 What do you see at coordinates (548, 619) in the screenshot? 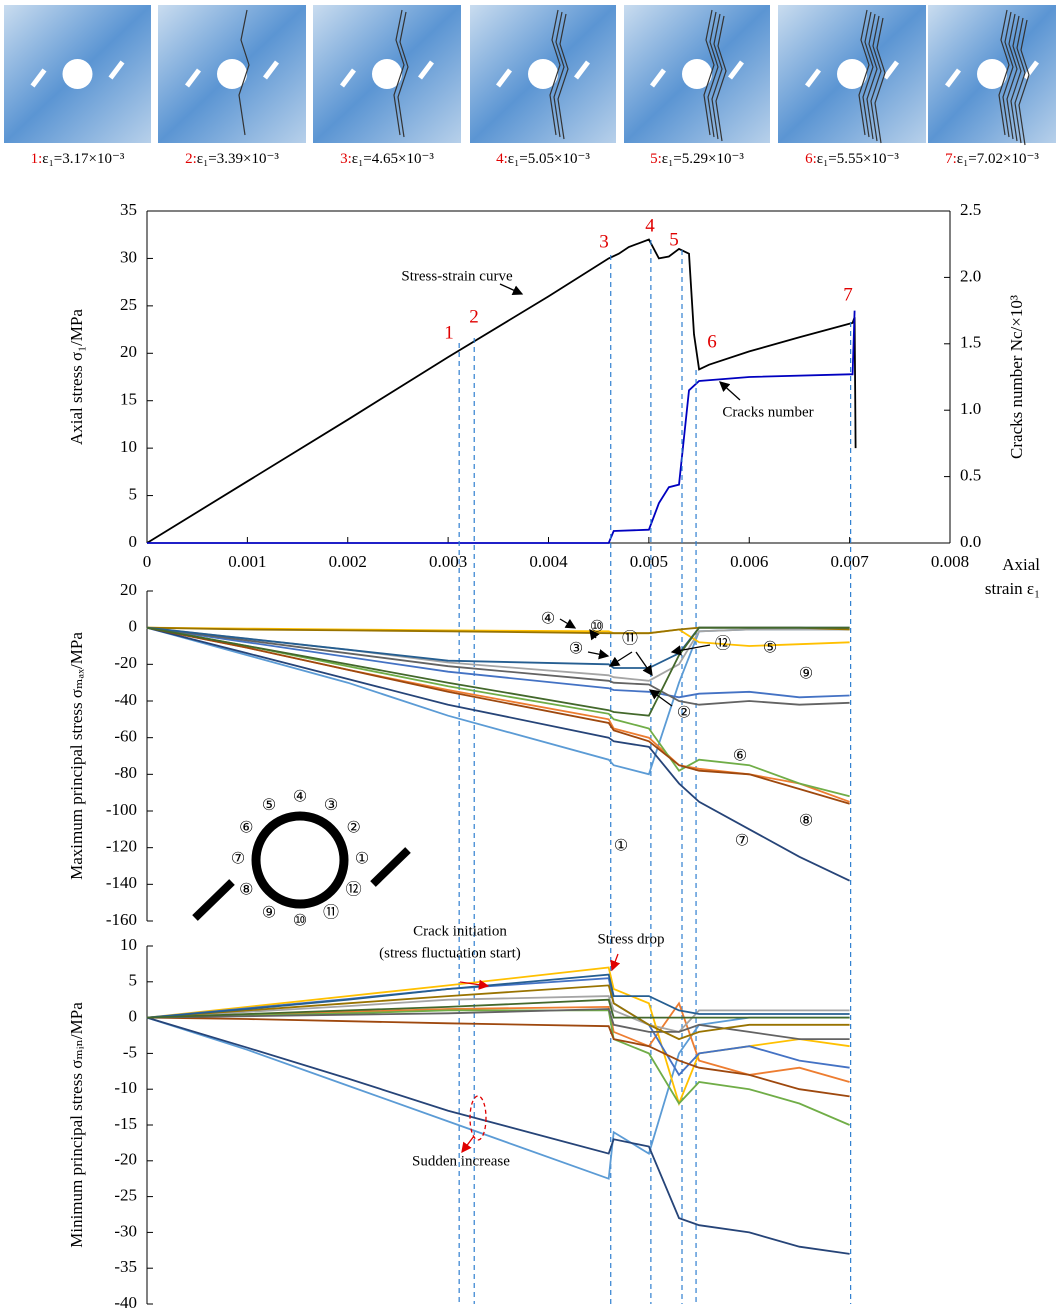
I see `series-label: ④` at bounding box center [548, 619].